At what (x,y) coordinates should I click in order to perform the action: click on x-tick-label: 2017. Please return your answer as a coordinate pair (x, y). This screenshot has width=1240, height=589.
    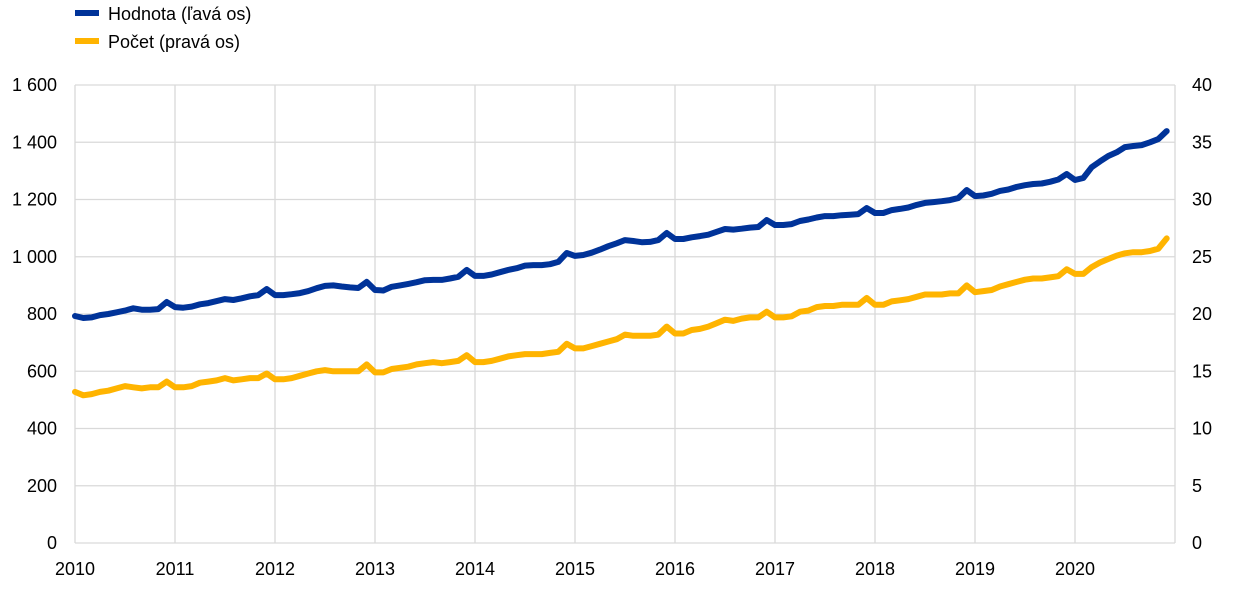
    Looking at the image, I should click on (775, 569).